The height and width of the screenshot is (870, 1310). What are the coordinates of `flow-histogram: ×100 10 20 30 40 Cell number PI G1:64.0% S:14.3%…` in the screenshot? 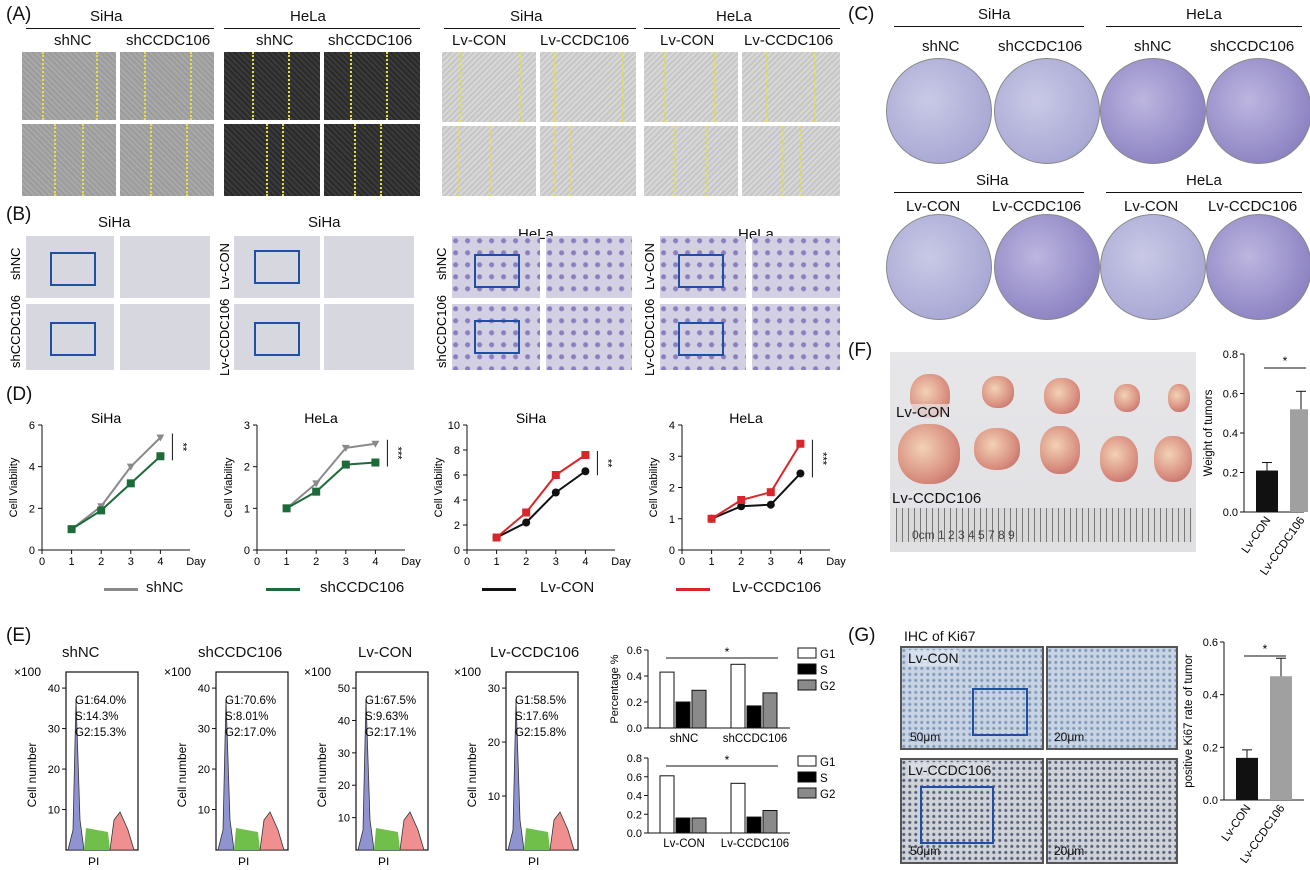 It's located at (76, 765).